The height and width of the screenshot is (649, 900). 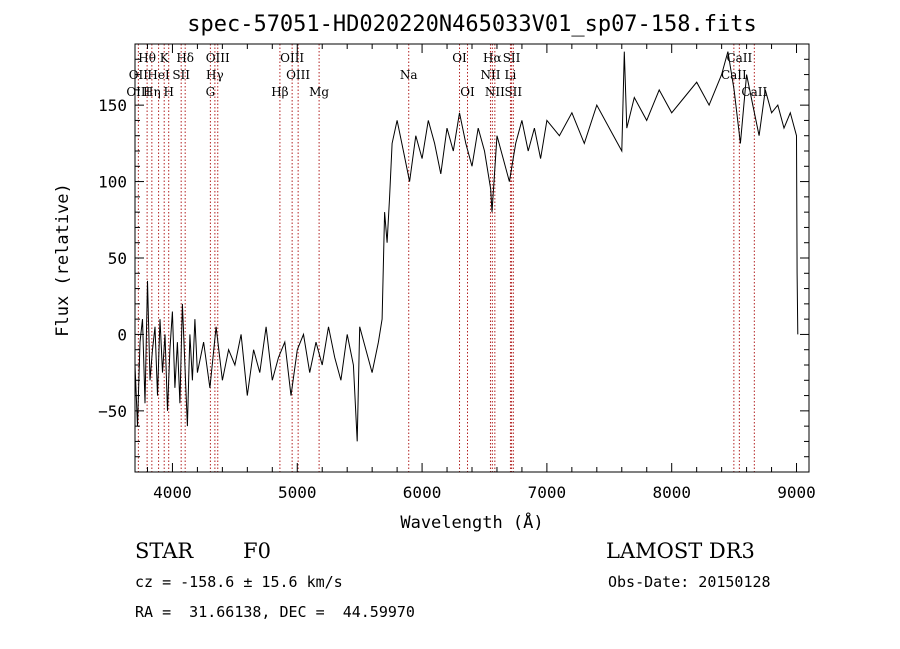 What do you see at coordinates (279, 92) in the screenshot?
I see `line-label: Hβ` at bounding box center [279, 92].